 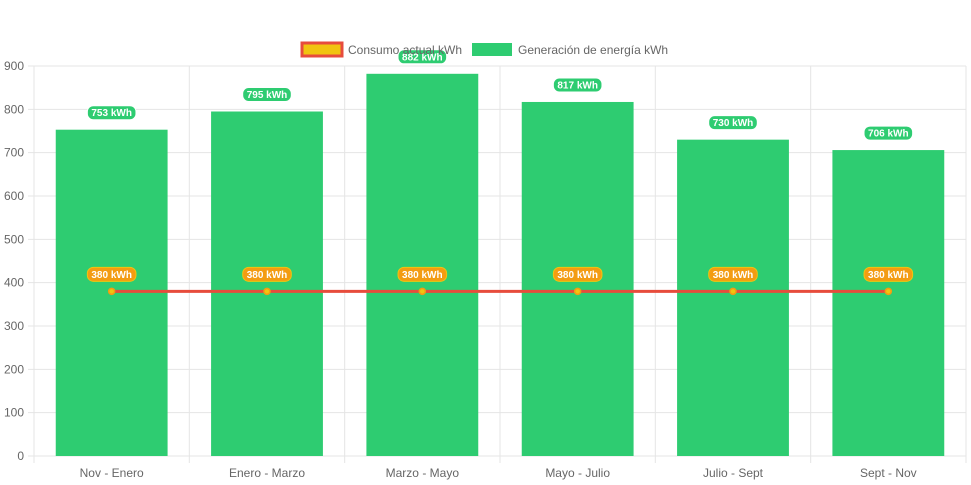 I want to click on data-label-generation: 795 kWh, so click(x=267, y=94).